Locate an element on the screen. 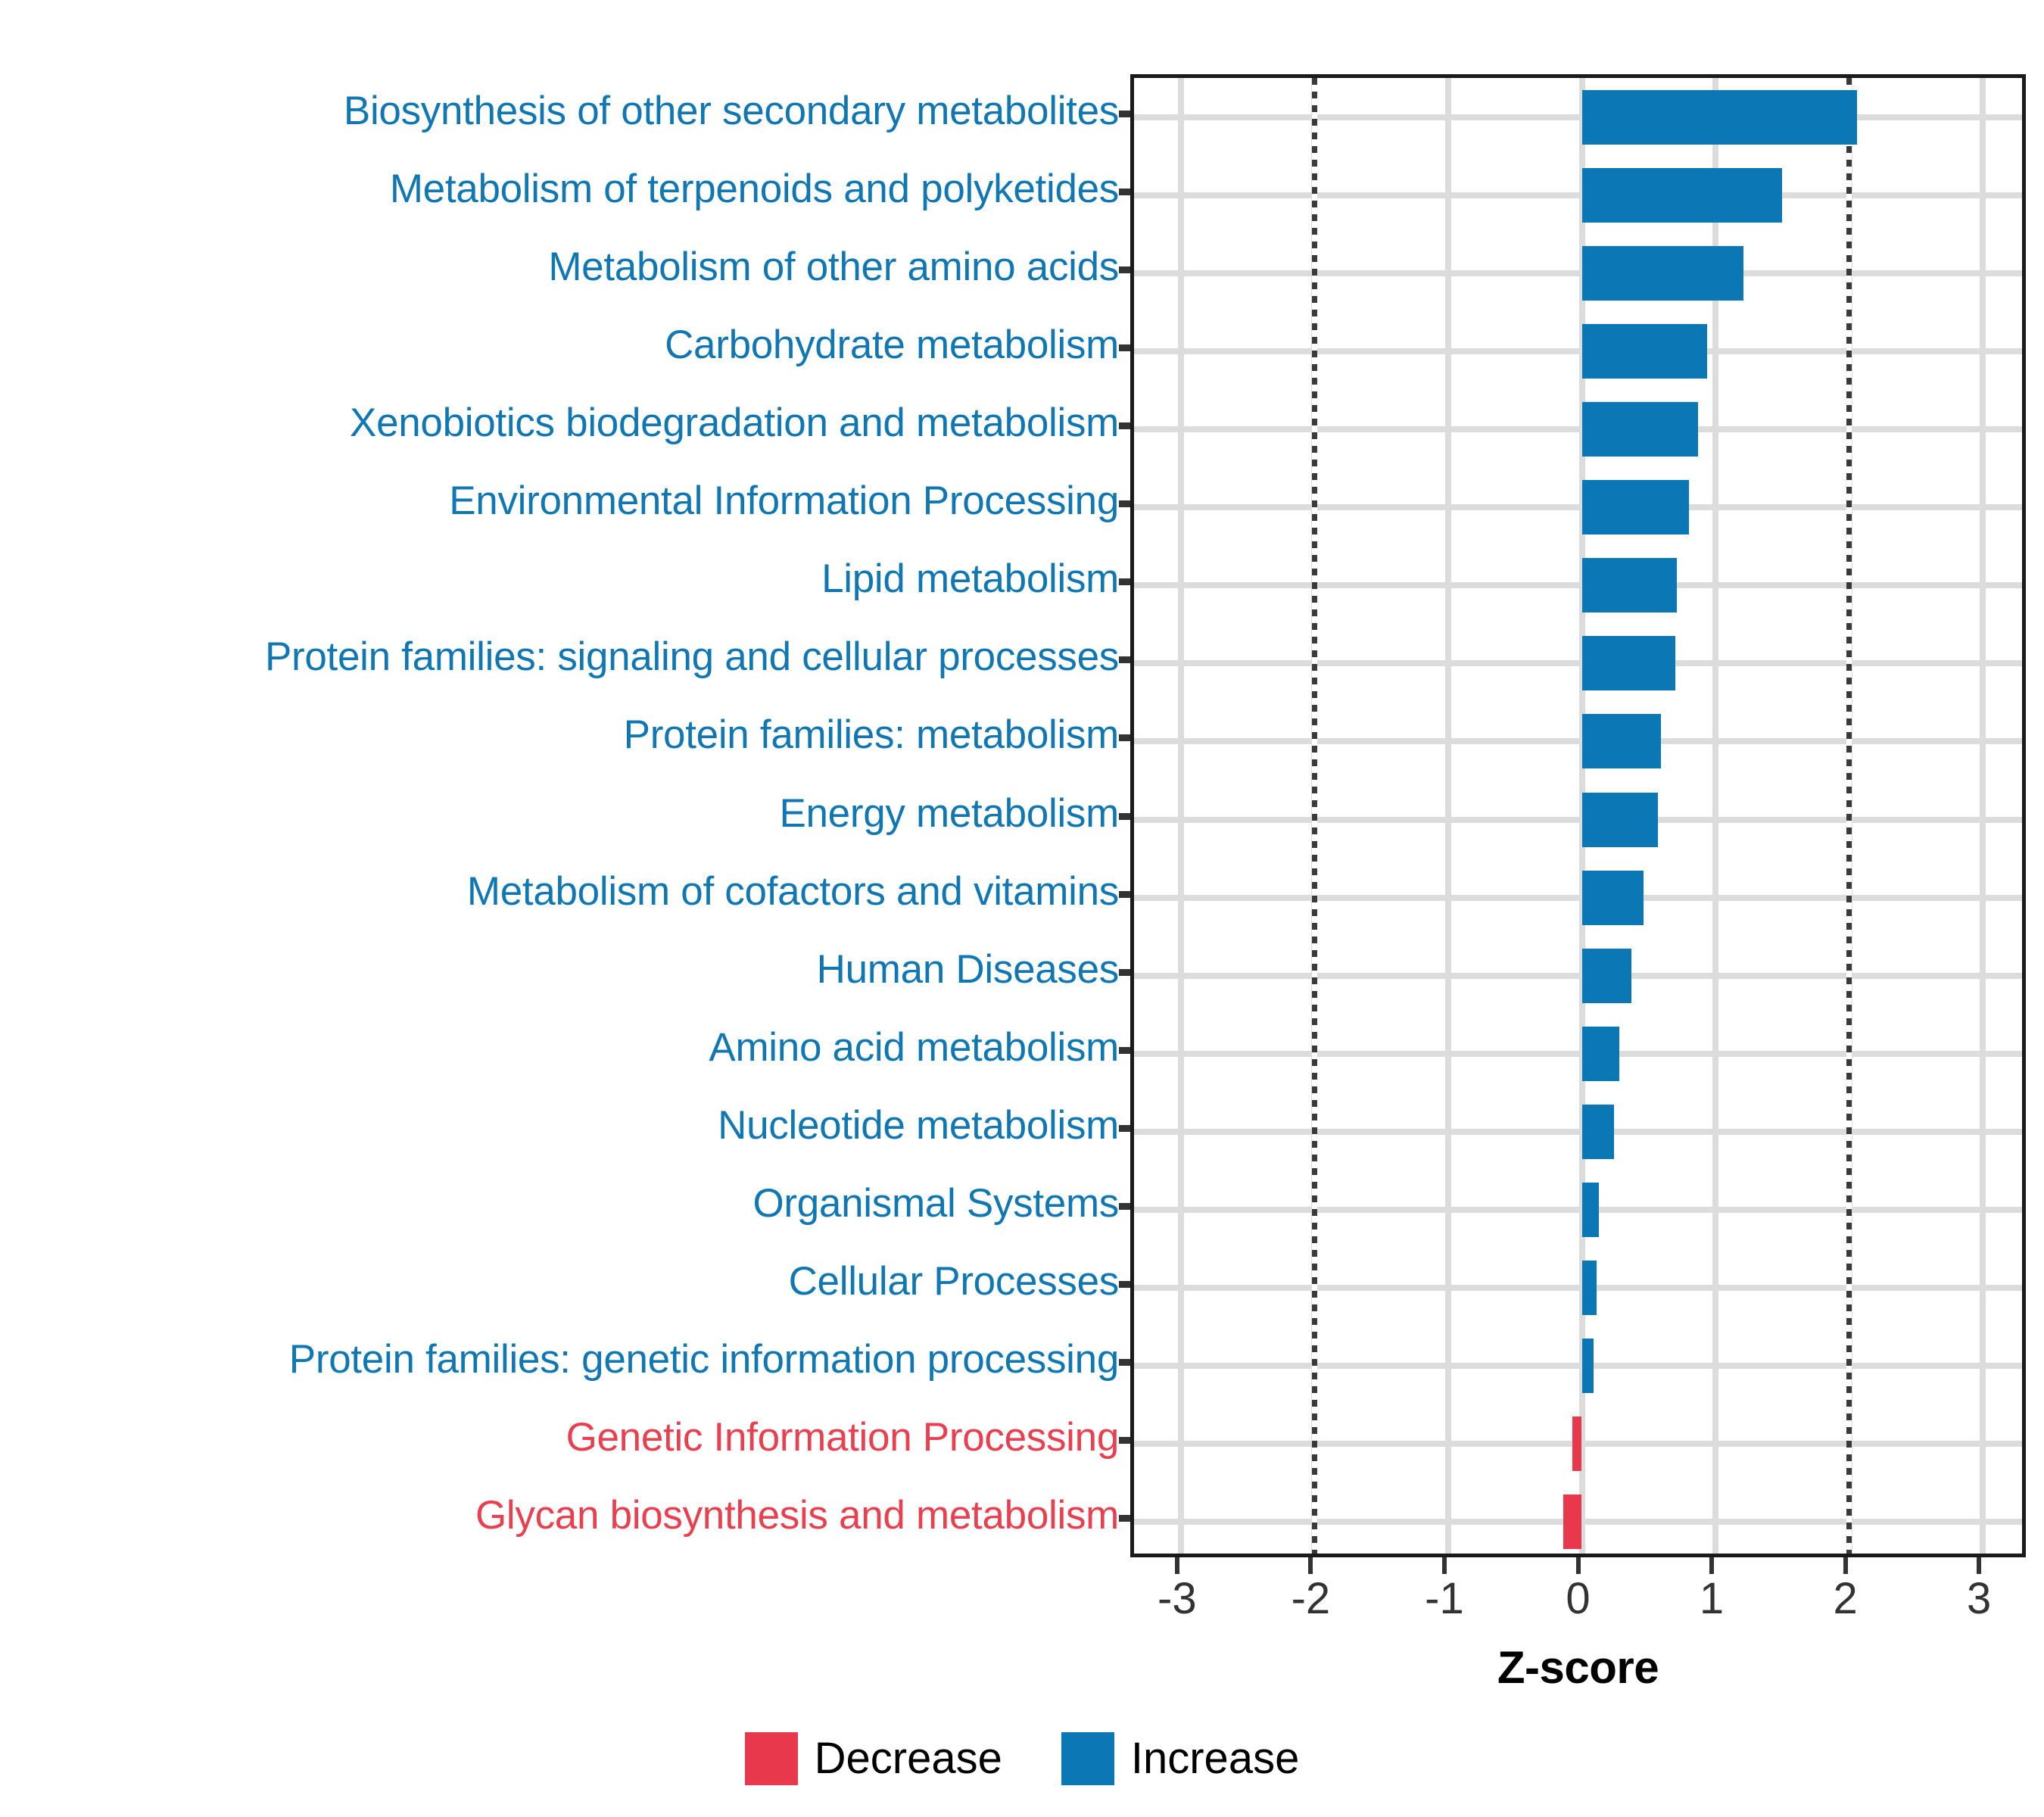 This screenshot has height=1817, width=2044. y-axis-tick-label: Genetic Information Processing is located at coordinates (843, 1437).